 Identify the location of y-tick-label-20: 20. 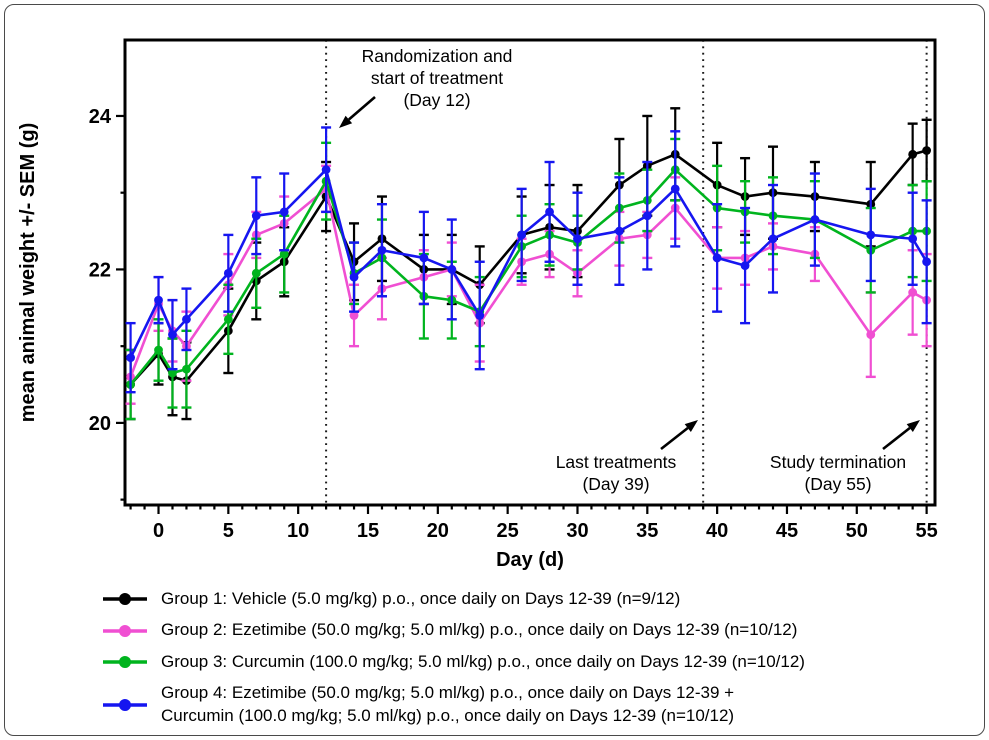
(100, 424).